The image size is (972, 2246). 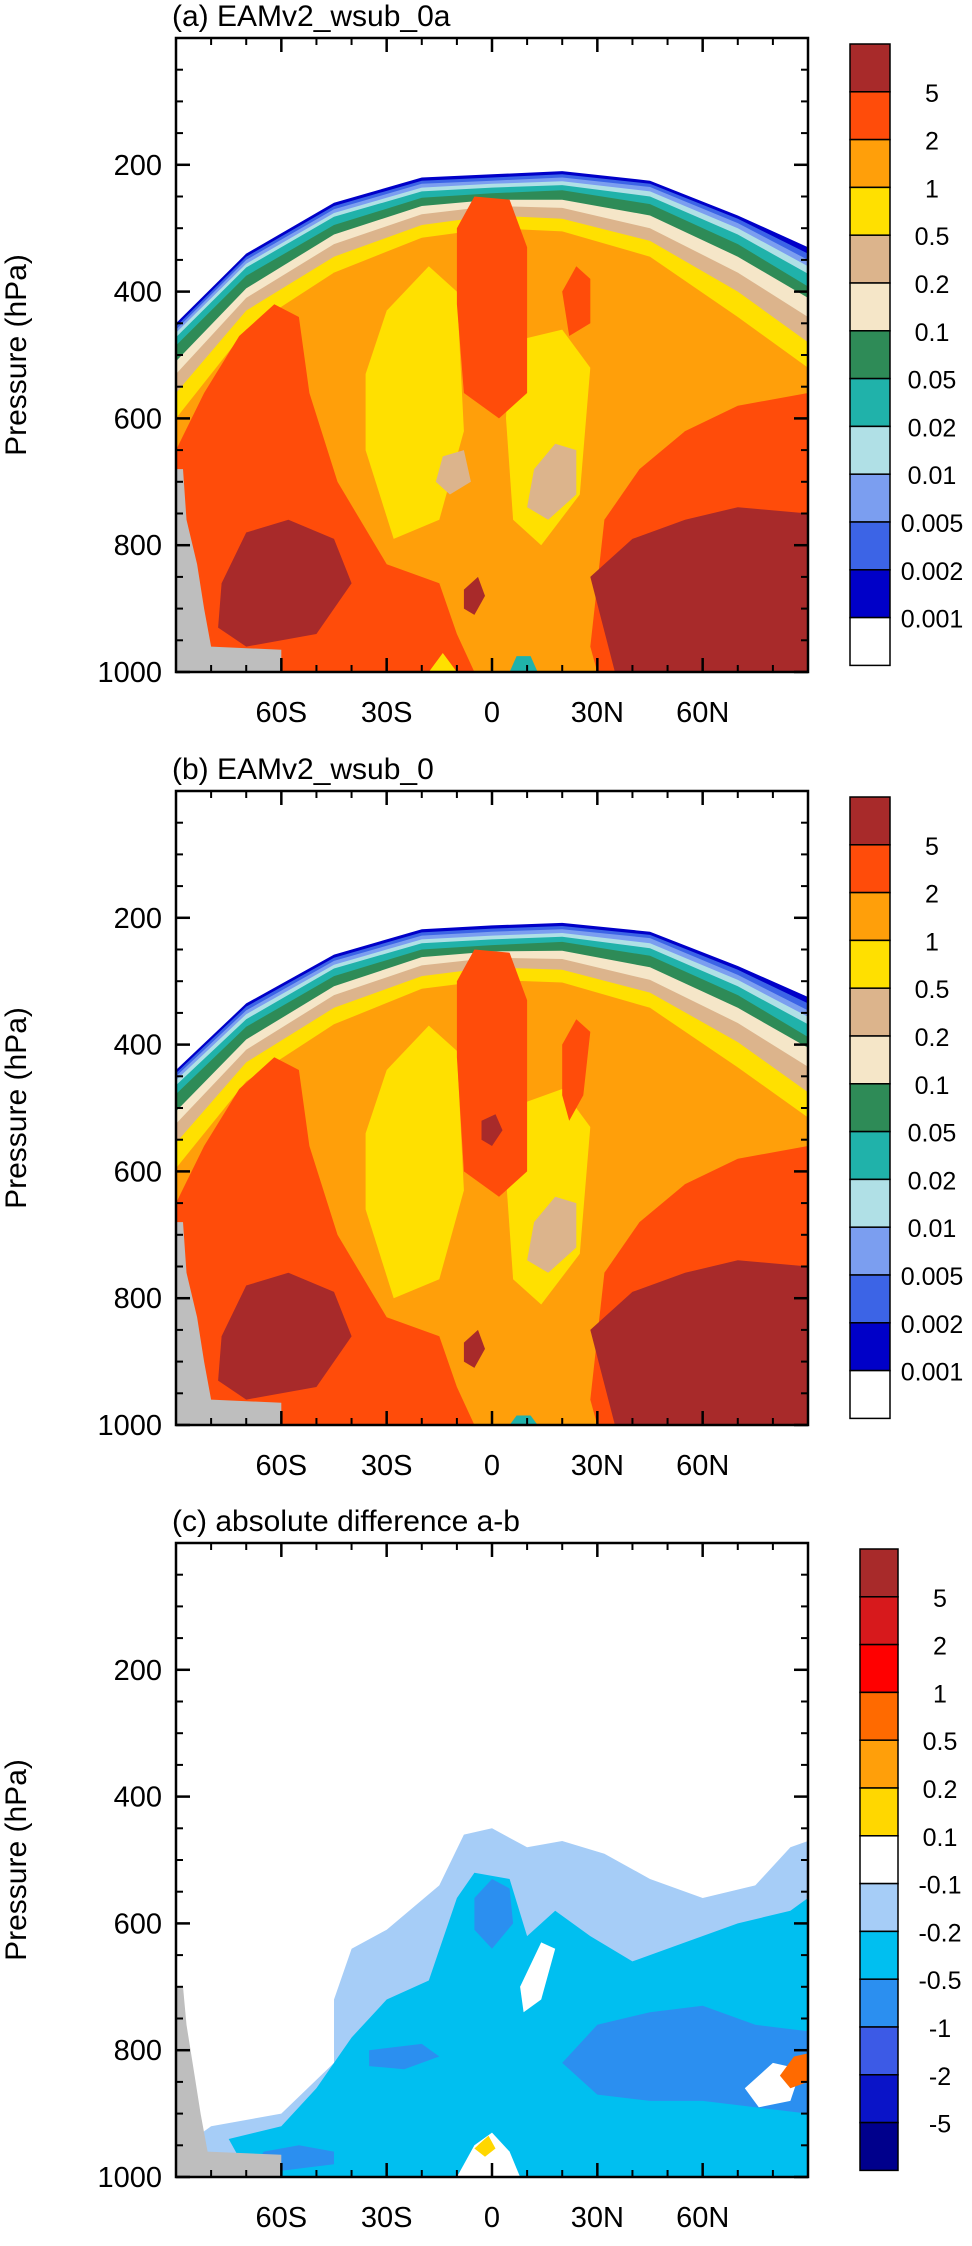 What do you see at coordinates (940, 1838) in the screenshot?
I see `colorbar-label: 0.1` at bounding box center [940, 1838].